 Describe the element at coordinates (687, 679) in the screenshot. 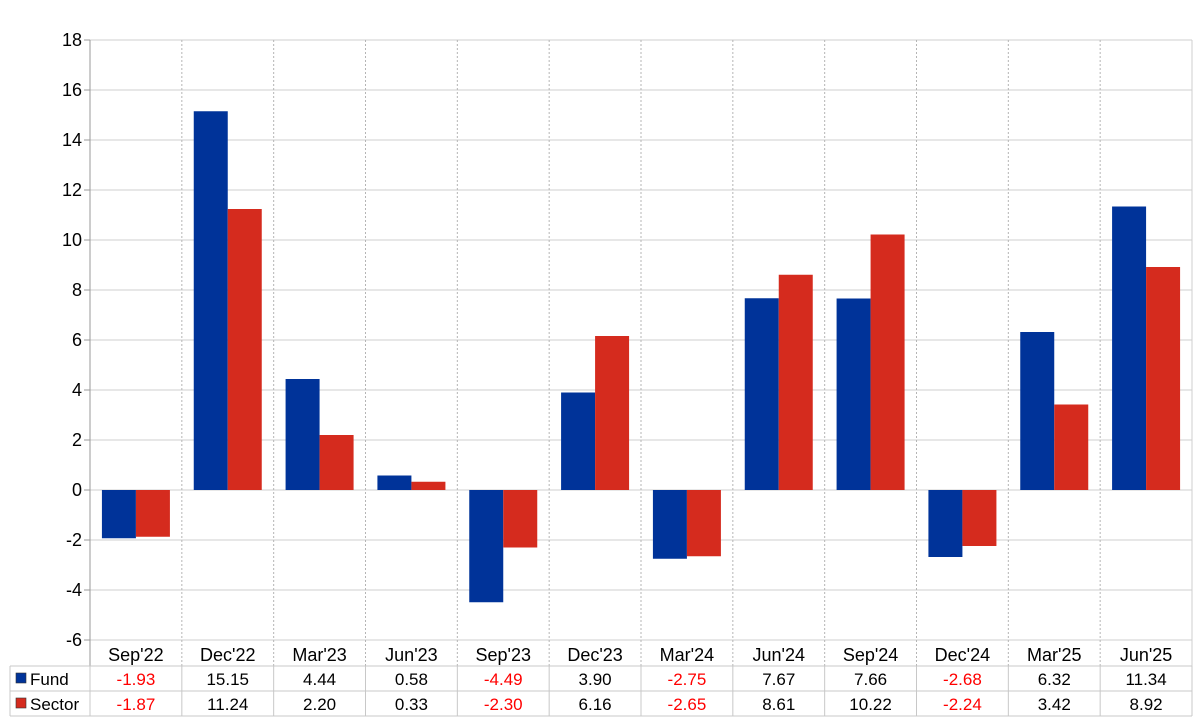

I see `data-label-fund: -2.75` at that location.